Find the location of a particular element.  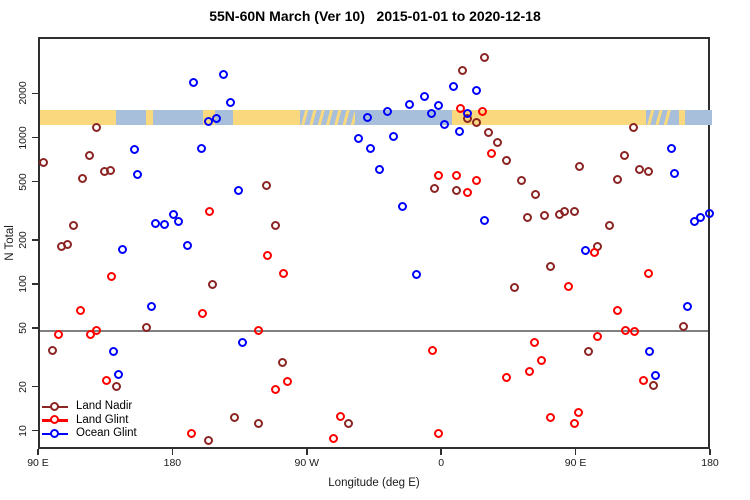

y-tick-label: 100 is located at coordinates (23, 284).